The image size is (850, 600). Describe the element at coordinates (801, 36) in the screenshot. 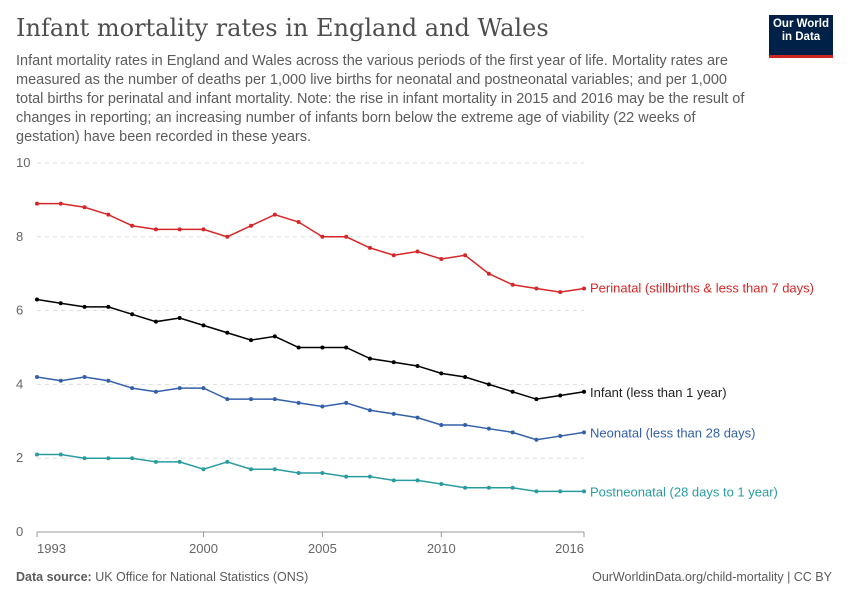

I see `owid-logo: Our World in Data` at that location.